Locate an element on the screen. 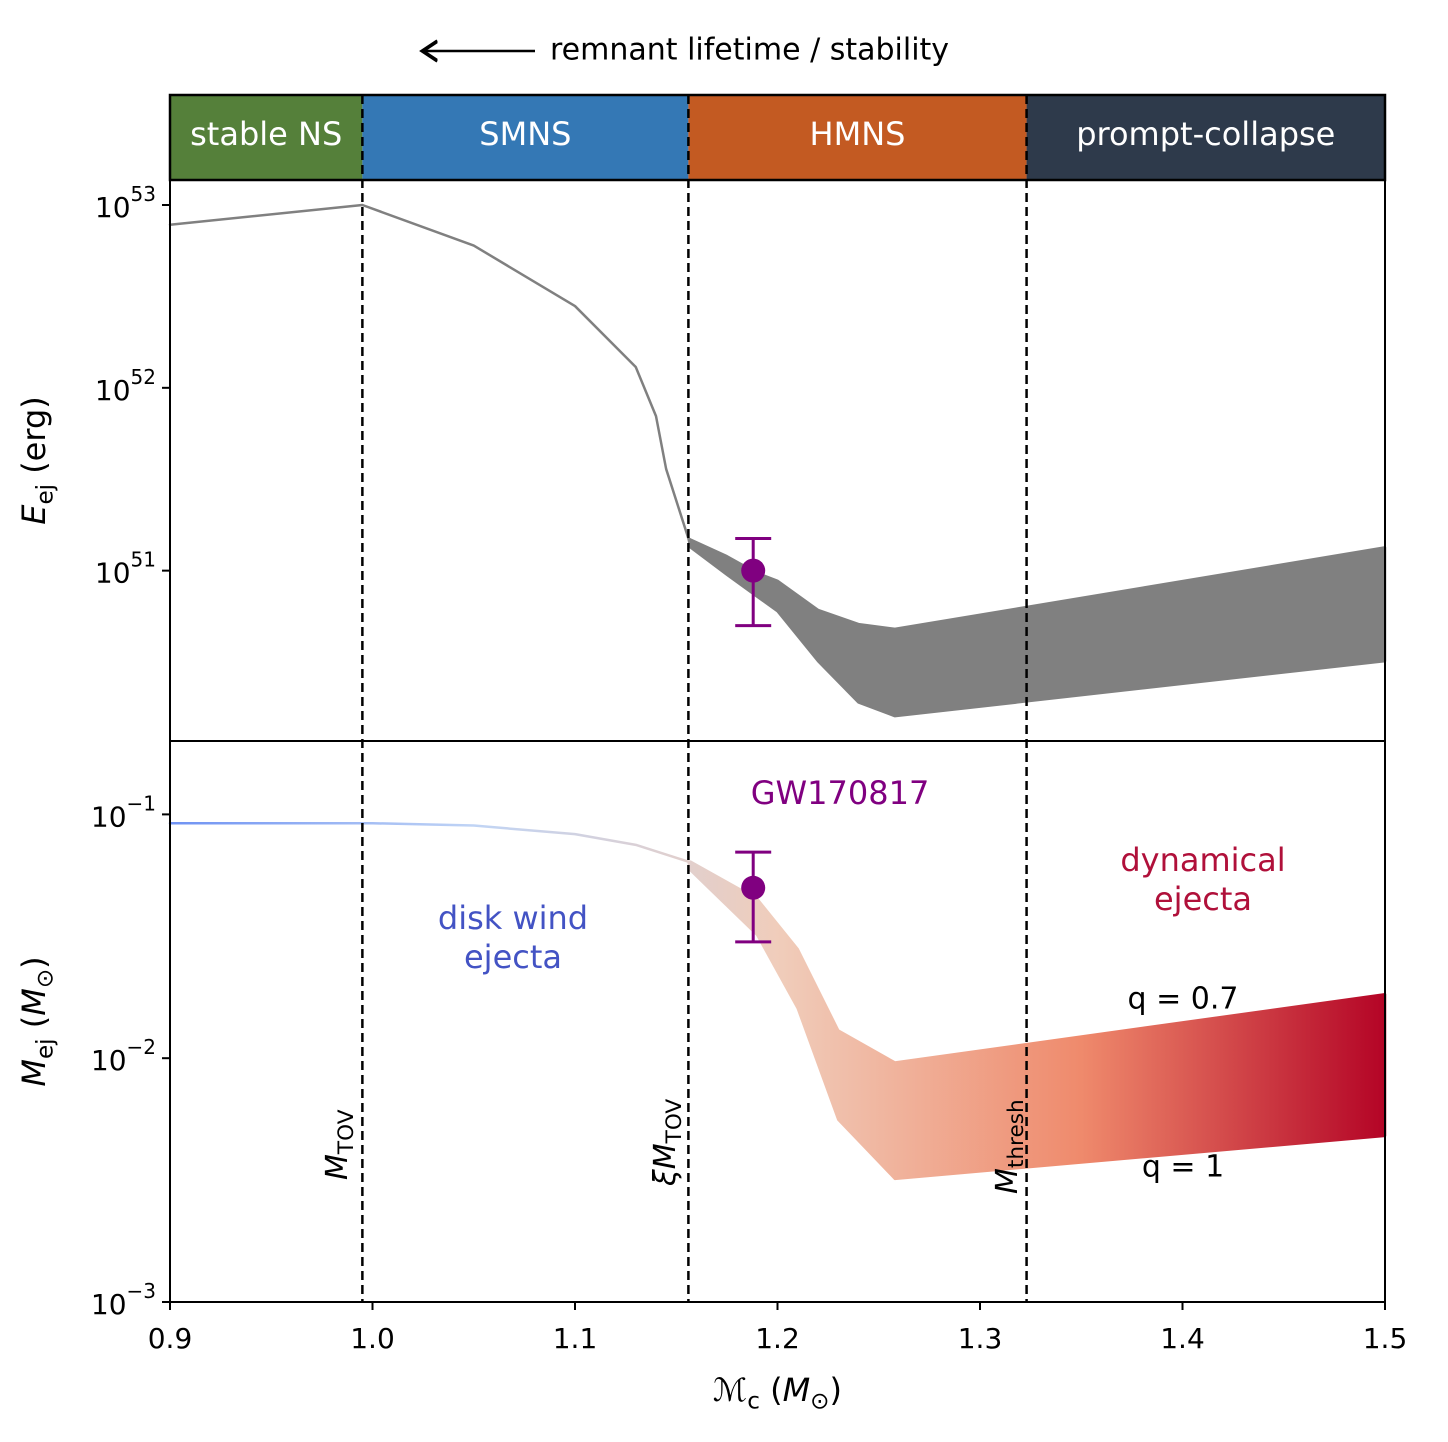 The width and height of the screenshot is (1448, 1442). y-axis-label-part: (erg) is located at coordinates (34, 440).